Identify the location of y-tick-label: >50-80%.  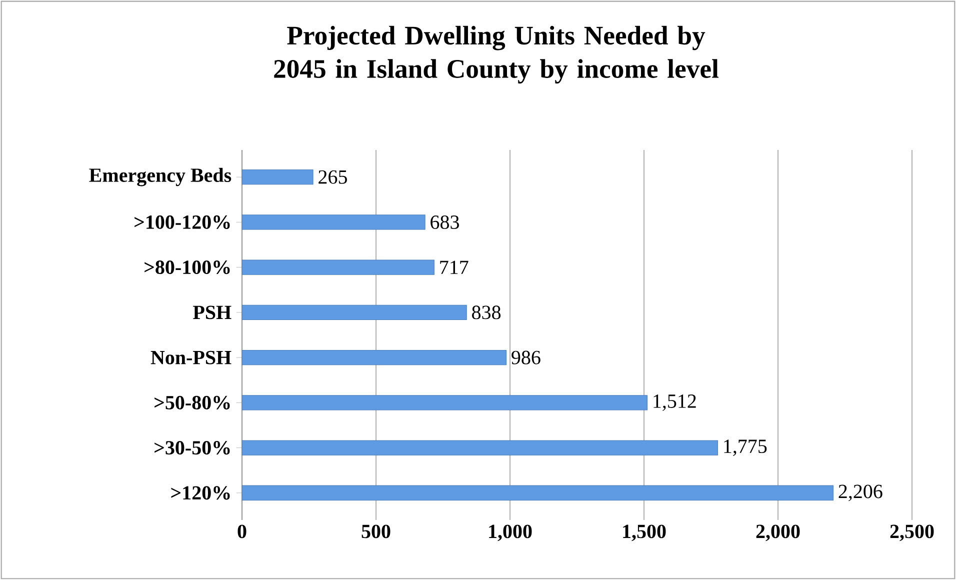
(192, 403).